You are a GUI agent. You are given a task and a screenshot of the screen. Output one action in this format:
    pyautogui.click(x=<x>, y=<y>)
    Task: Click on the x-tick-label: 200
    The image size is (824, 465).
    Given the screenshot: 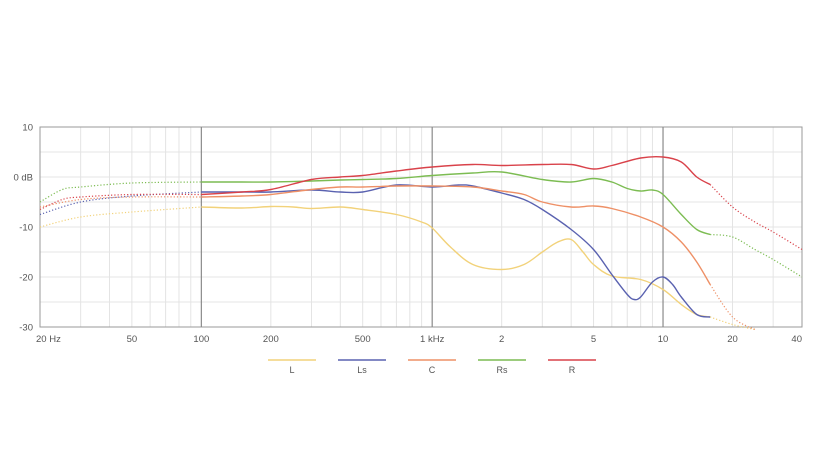 What is the action you would take?
    pyautogui.click(x=271, y=339)
    